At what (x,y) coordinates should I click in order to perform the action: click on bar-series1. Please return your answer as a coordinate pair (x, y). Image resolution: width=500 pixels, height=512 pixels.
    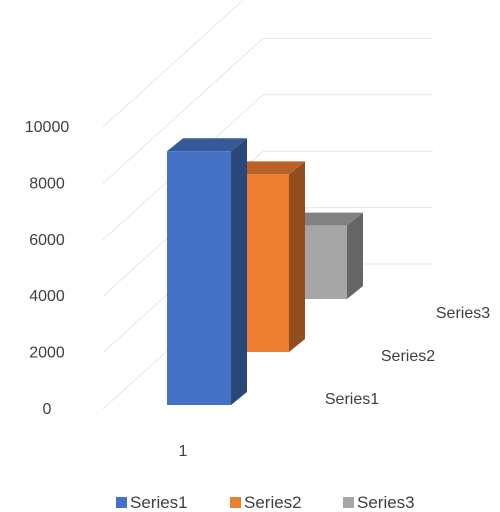
    Looking at the image, I should click on (207, 271).